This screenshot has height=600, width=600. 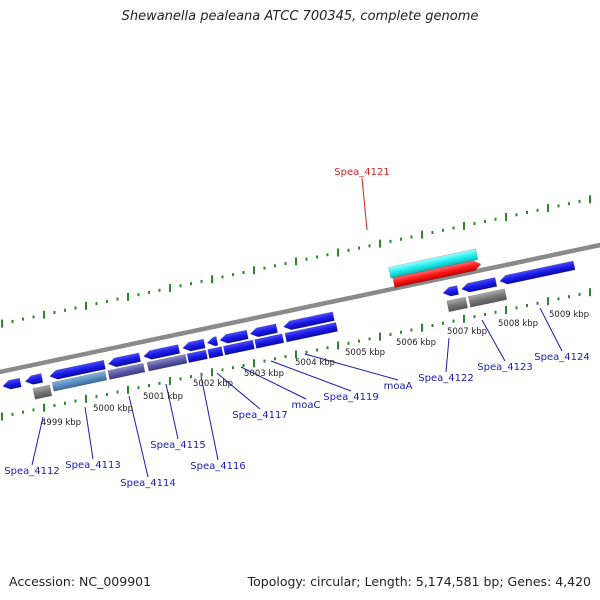 What do you see at coordinates (264, 374) in the screenshot?
I see `kbp-label: 5003 kbp` at bounding box center [264, 374].